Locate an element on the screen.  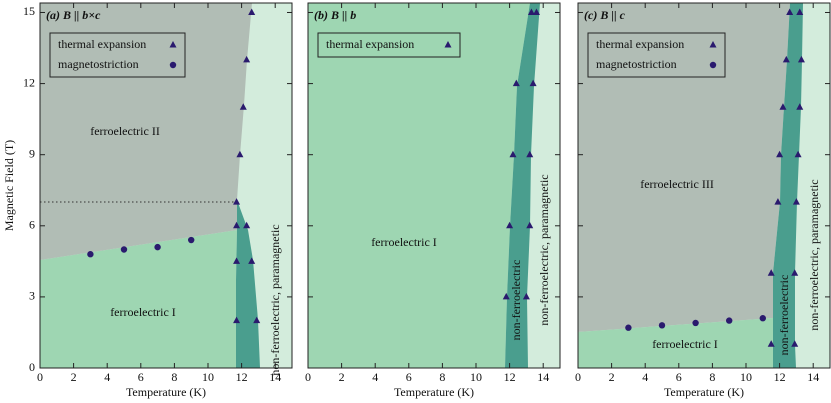
y-axis-label: Magnetic Field (T) is located at coordinates (9, 185).